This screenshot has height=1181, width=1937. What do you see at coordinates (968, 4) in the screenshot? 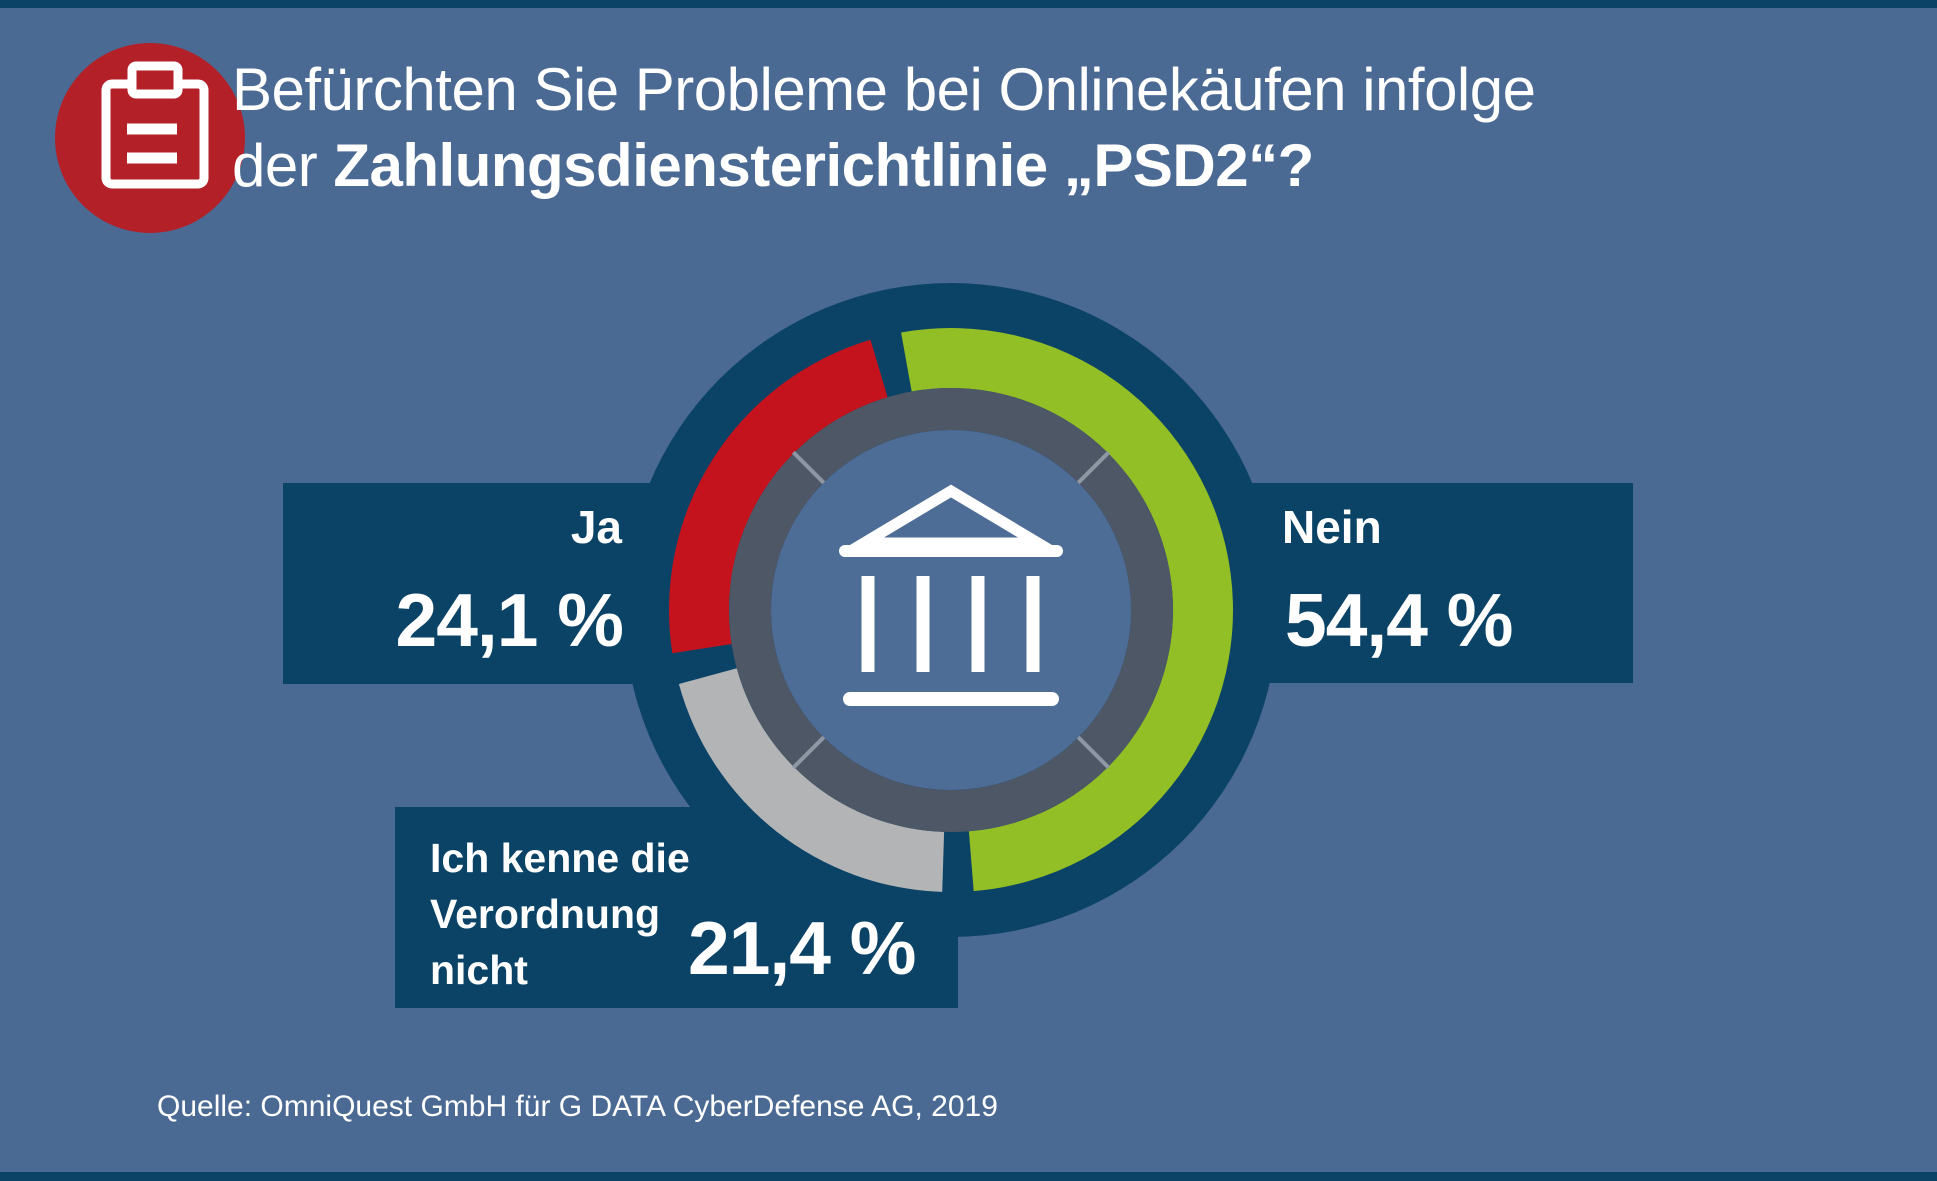
I see `top-border-strip` at bounding box center [968, 4].